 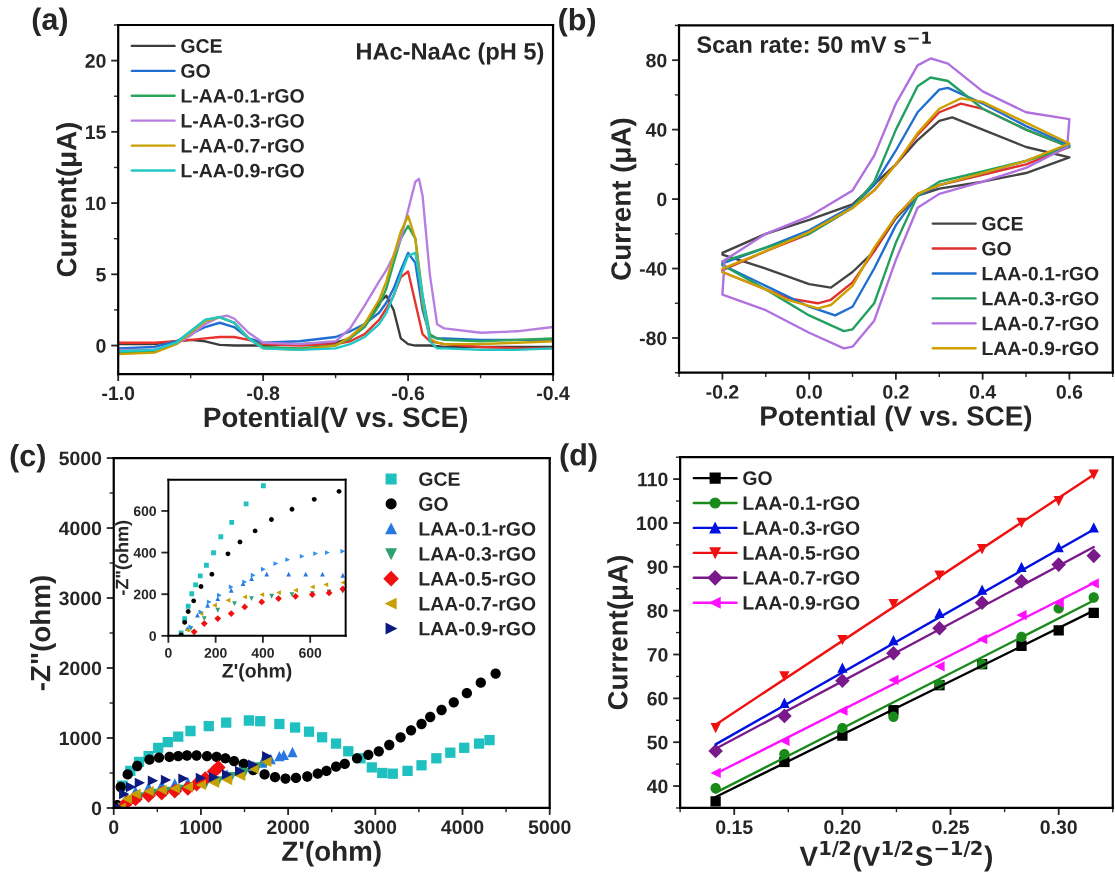 I want to click on y-tick-label: 70, so click(x=657, y=654).